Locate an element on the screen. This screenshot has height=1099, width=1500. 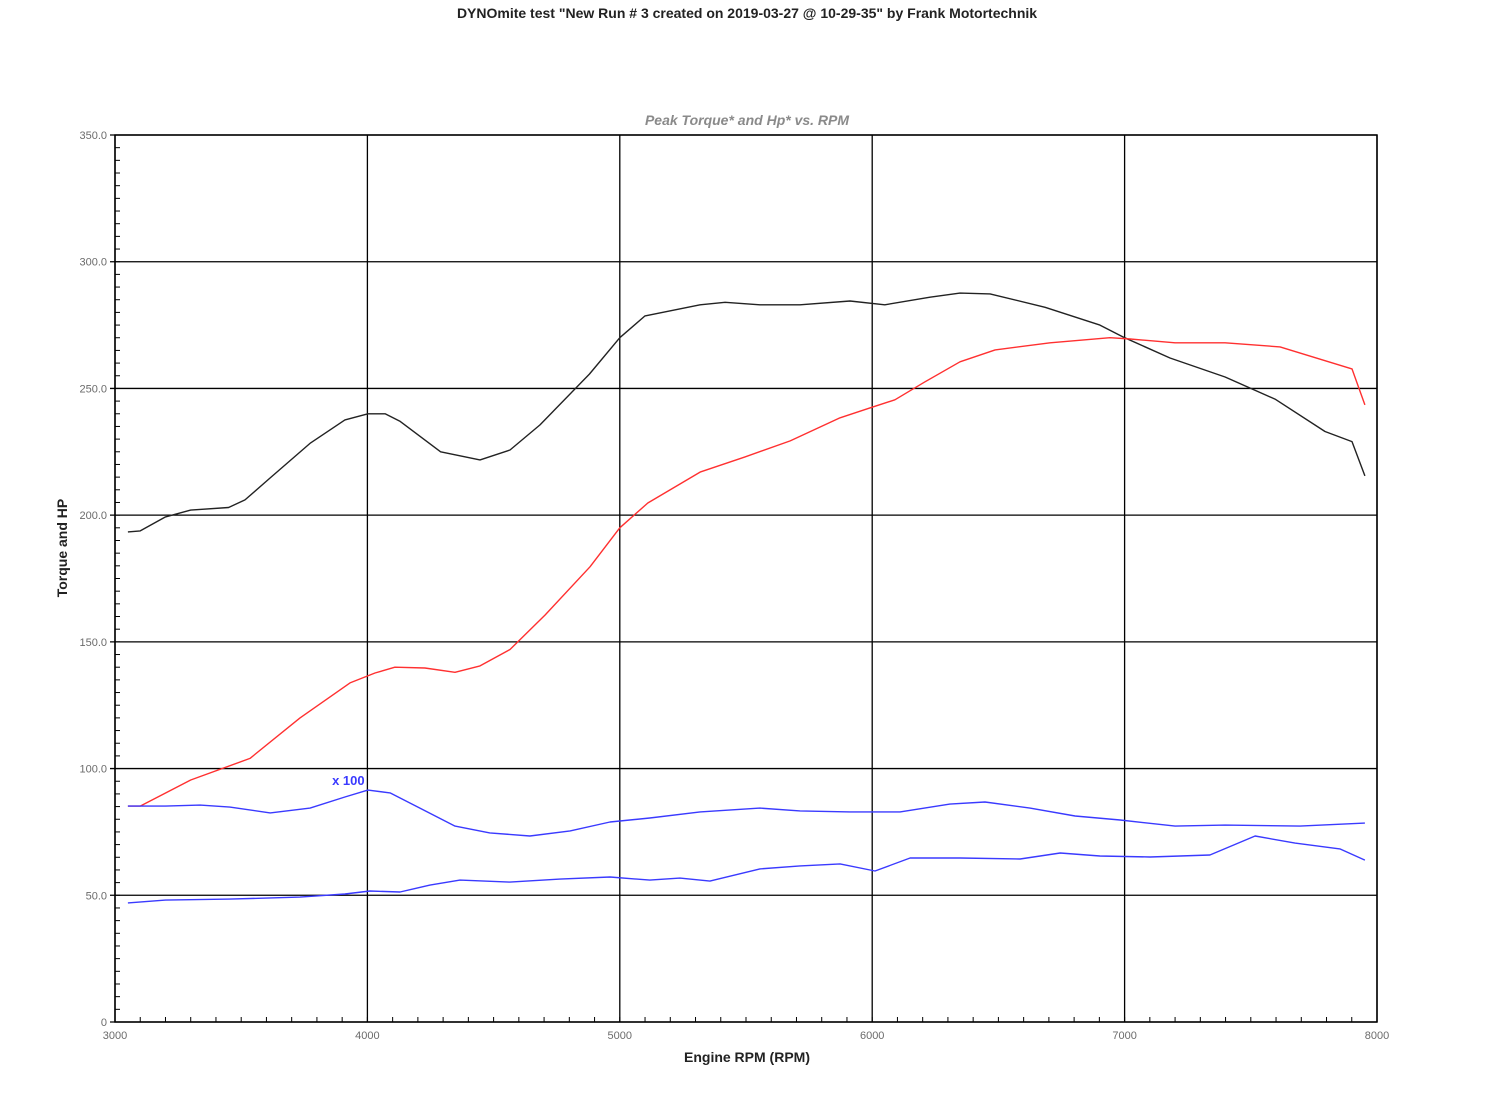
y-tick-label: 150.0 is located at coordinates (93, 643).